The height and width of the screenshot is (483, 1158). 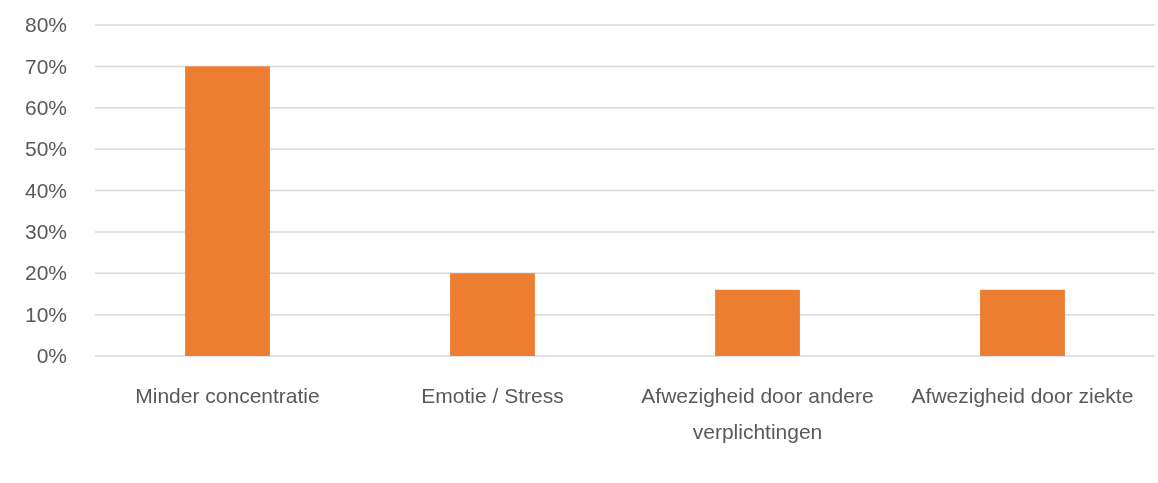 I want to click on y-tick-label: 10%, so click(x=45, y=314).